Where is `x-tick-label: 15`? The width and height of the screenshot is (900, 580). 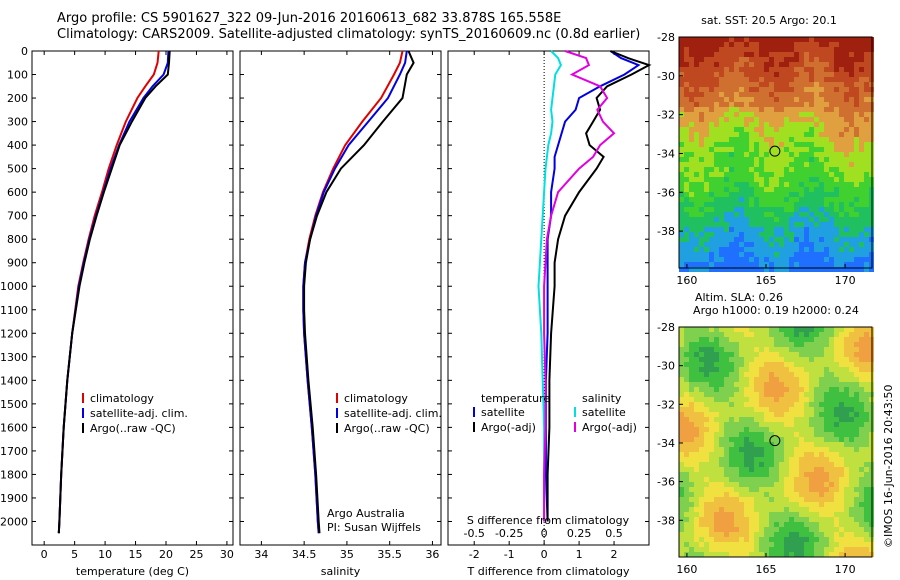
x-tick-label: 15 is located at coordinates (136, 554).